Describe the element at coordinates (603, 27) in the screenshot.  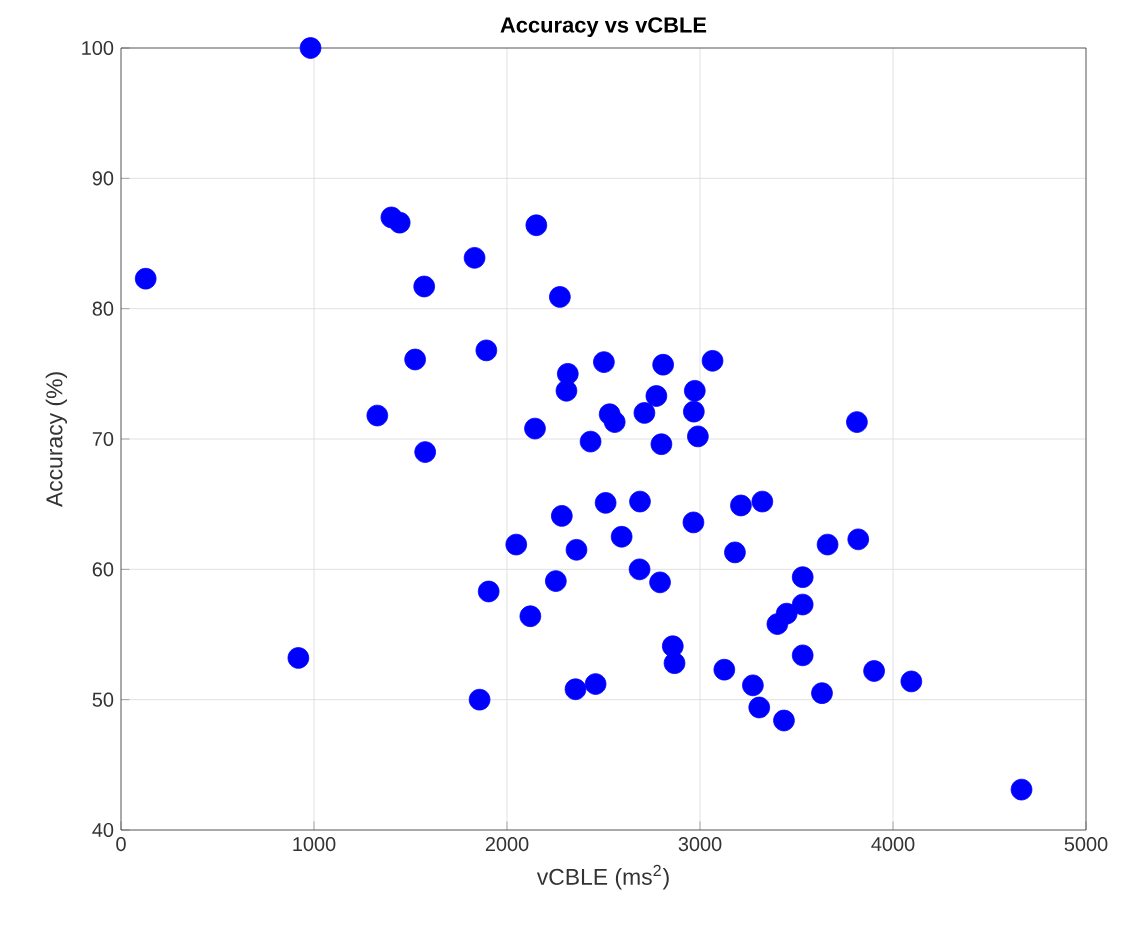
I see `chart-title: Accuracy vs vCBLE` at that location.